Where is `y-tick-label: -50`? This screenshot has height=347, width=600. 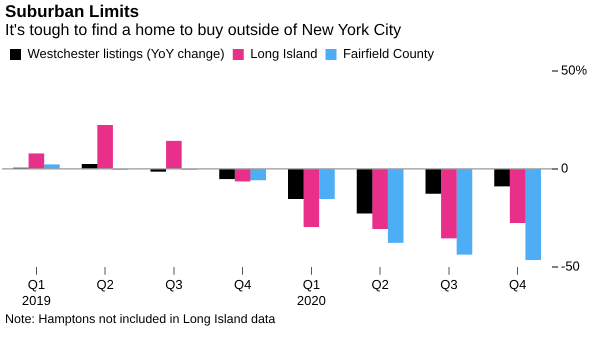 y-tick-label: -50 is located at coordinates (570, 266).